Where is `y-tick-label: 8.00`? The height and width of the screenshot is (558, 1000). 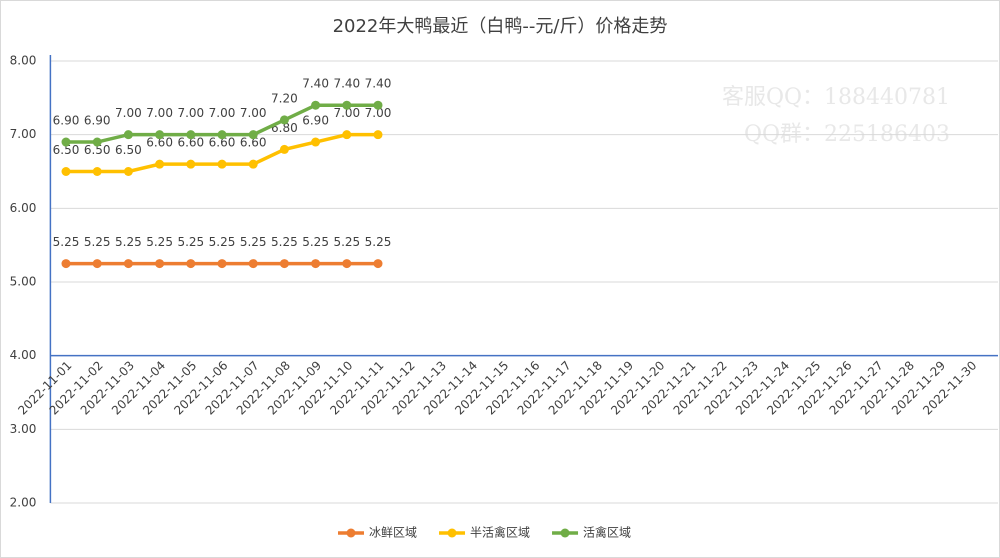
y-tick-label: 8.00 is located at coordinates (23, 61).